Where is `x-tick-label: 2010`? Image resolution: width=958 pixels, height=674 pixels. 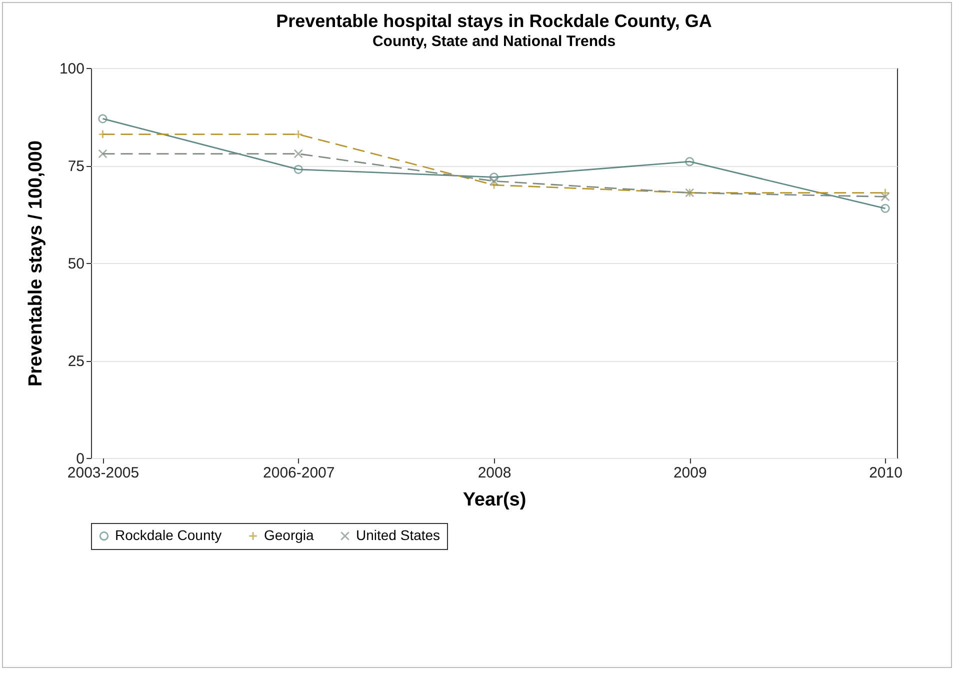
x-tick-label: 2010 is located at coordinates (885, 473).